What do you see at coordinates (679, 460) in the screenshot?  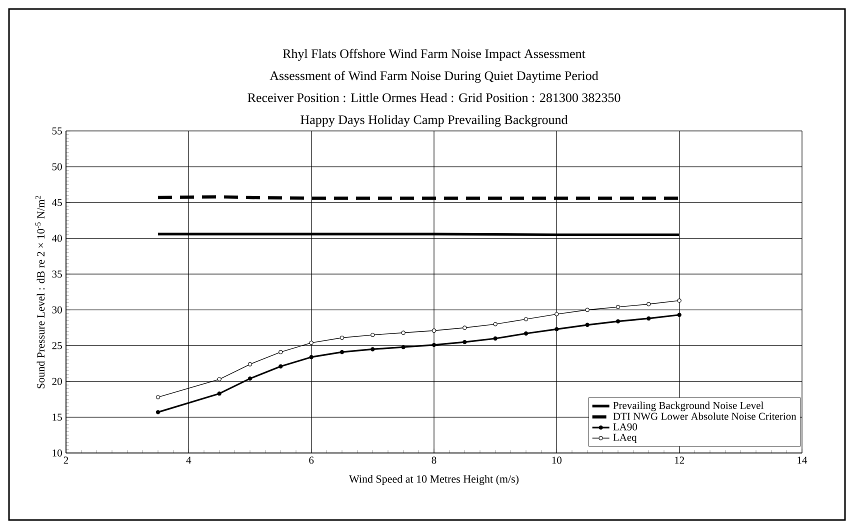 I see `x-tick-label: 12` at bounding box center [679, 460].